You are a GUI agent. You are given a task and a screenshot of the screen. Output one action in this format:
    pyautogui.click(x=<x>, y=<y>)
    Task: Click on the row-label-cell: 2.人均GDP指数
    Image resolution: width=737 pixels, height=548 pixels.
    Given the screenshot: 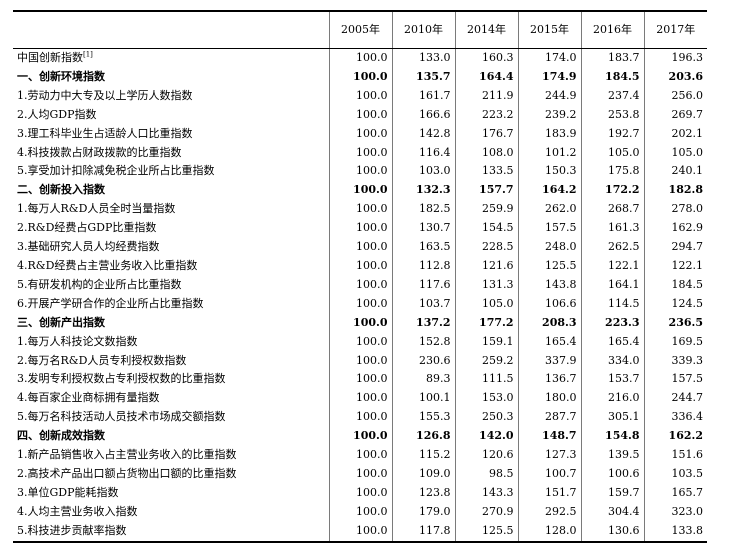 What is the action you would take?
    pyautogui.click(x=171, y=115)
    